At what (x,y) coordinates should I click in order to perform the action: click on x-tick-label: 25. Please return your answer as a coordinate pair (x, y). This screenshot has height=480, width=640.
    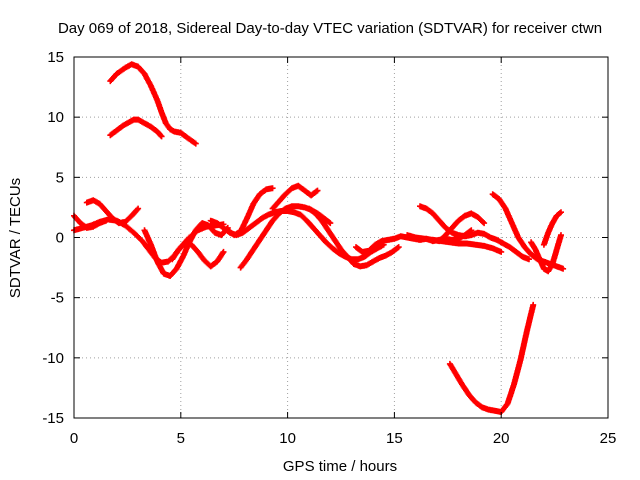
    Looking at the image, I should click on (608, 438).